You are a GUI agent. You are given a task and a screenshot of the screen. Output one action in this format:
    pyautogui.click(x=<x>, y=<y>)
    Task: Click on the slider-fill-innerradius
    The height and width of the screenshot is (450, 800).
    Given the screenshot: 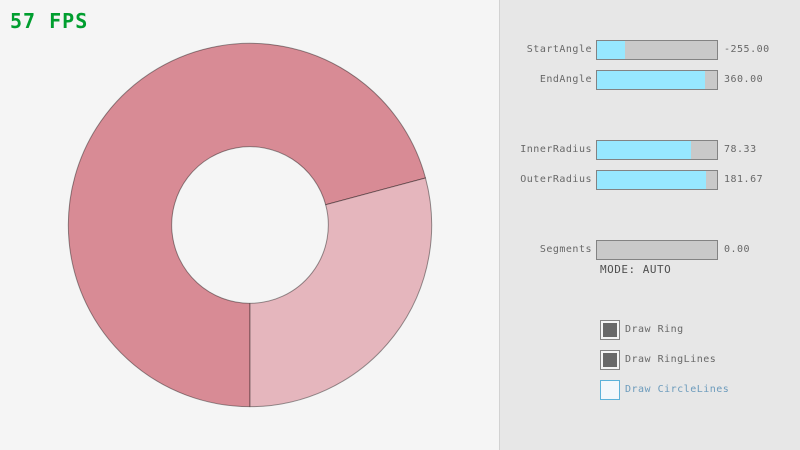 What is the action you would take?
    pyautogui.click(x=644, y=150)
    